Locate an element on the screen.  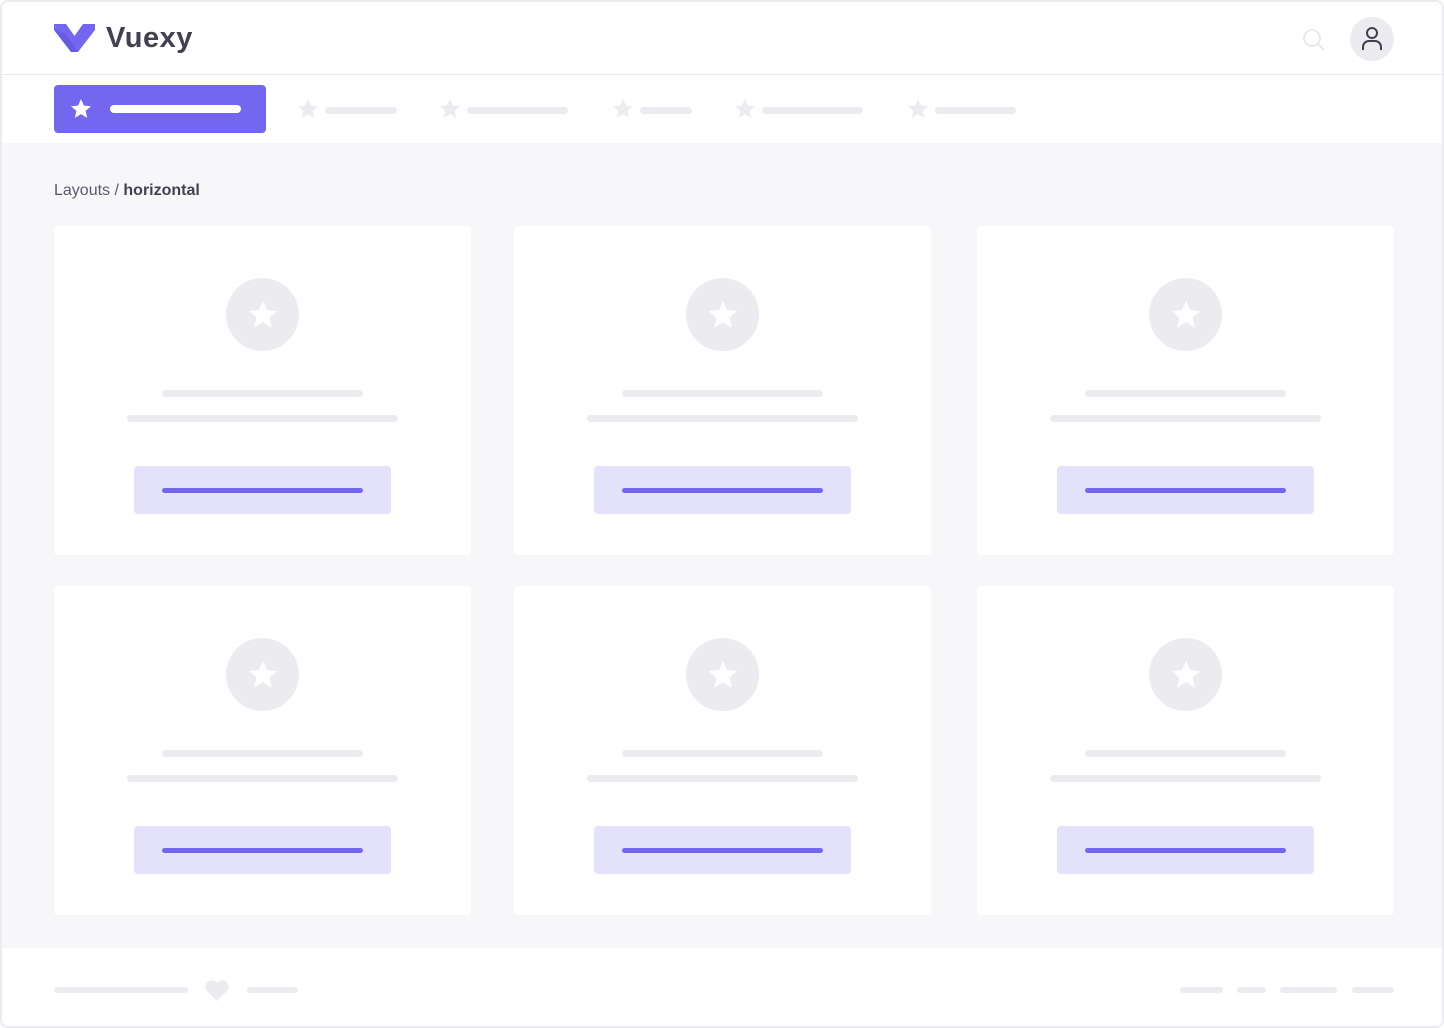
brand-name: Vuexy is located at coordinates (149, 38).